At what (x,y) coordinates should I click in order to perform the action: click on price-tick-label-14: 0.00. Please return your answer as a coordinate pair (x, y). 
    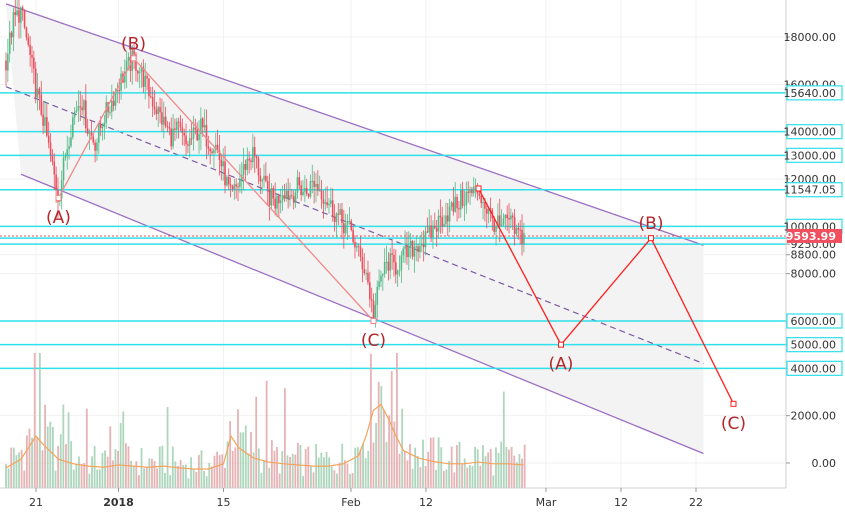
    Looking at the image, I should click on (824, 463).